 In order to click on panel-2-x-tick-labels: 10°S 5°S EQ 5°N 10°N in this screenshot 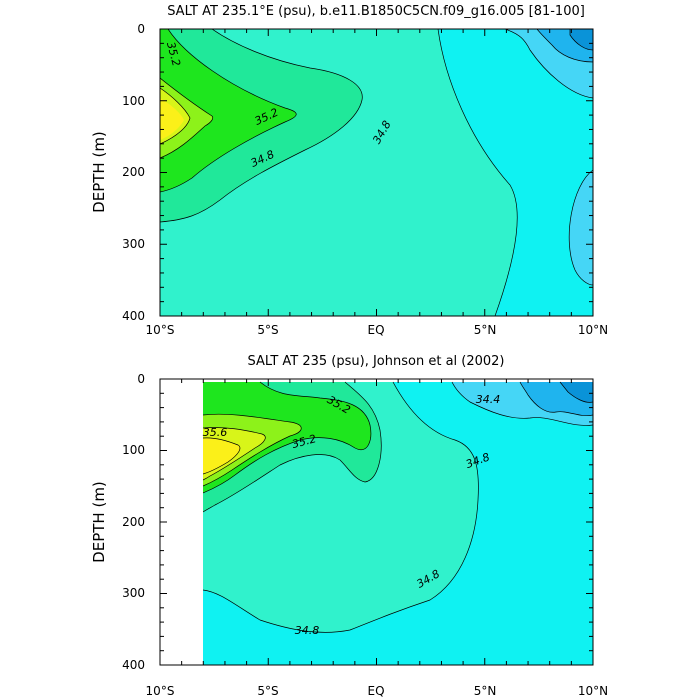, I will do `click(377, 691)`.